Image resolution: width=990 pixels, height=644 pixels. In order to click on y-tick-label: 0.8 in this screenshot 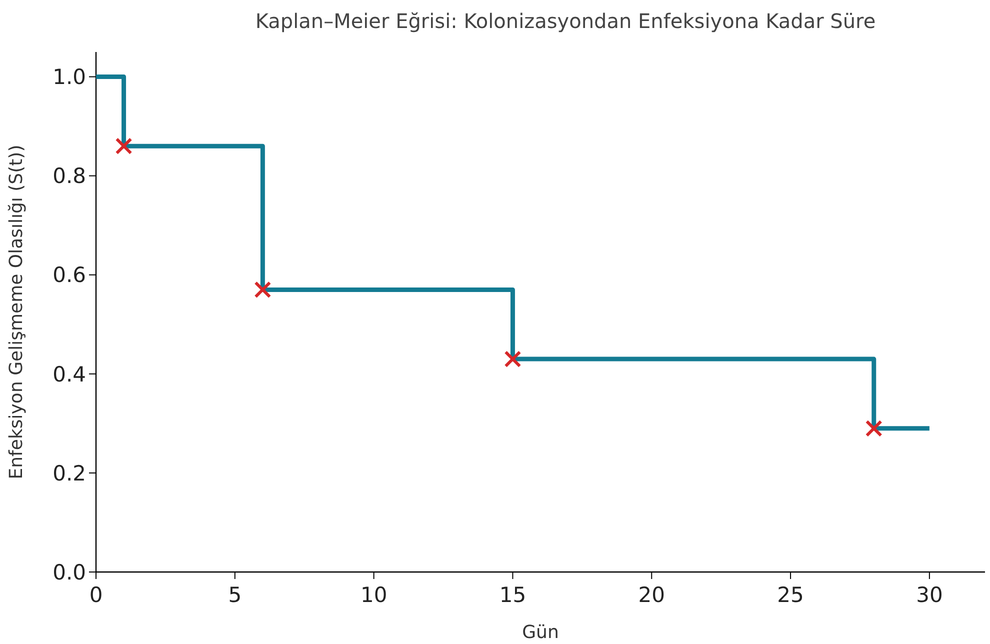, I will do `click(69, 176)`.